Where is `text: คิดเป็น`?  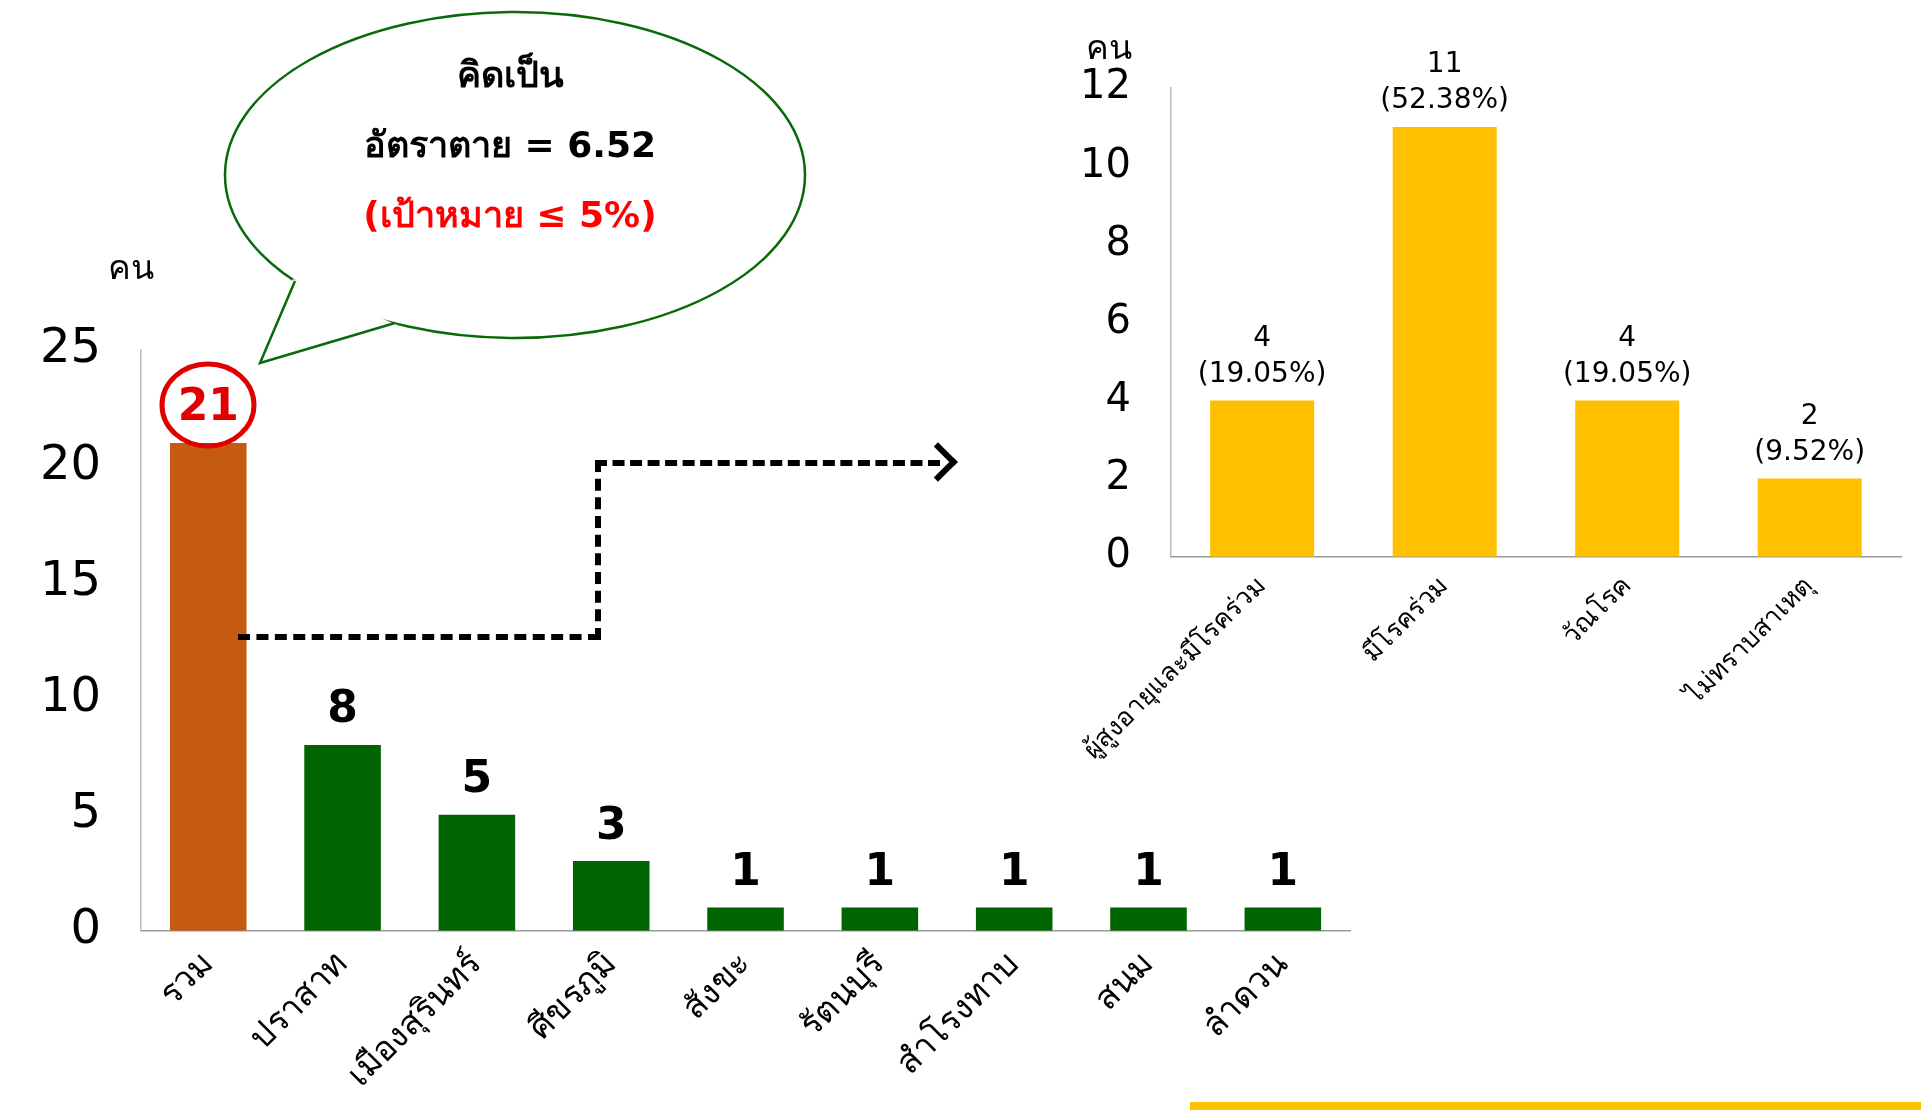 text: คิดเป็น is located at coordinates (510, 74).